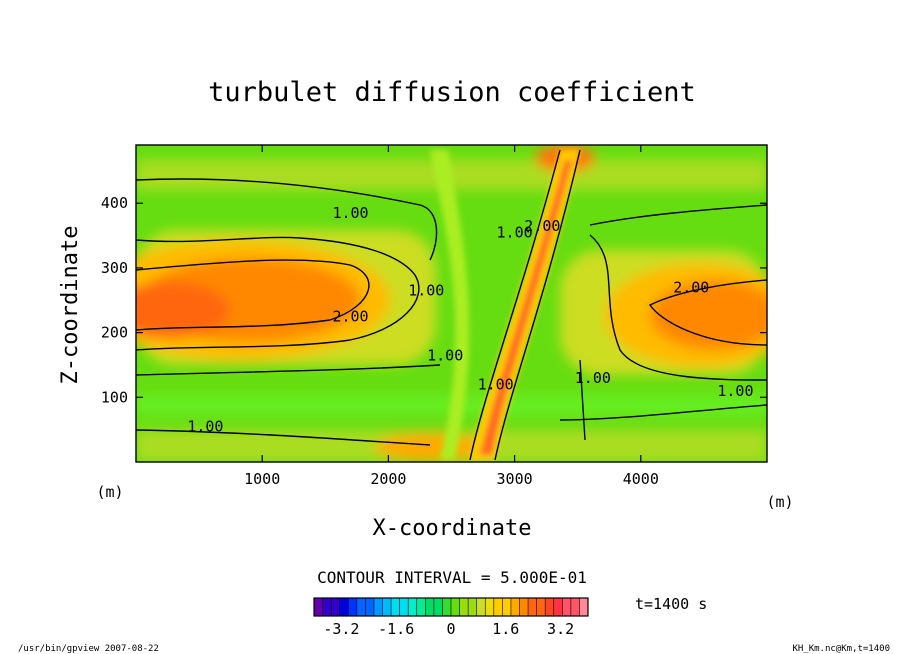 This screenshot has width=904, height=654. I want to click on shear-layer-band, so click(505, 305).